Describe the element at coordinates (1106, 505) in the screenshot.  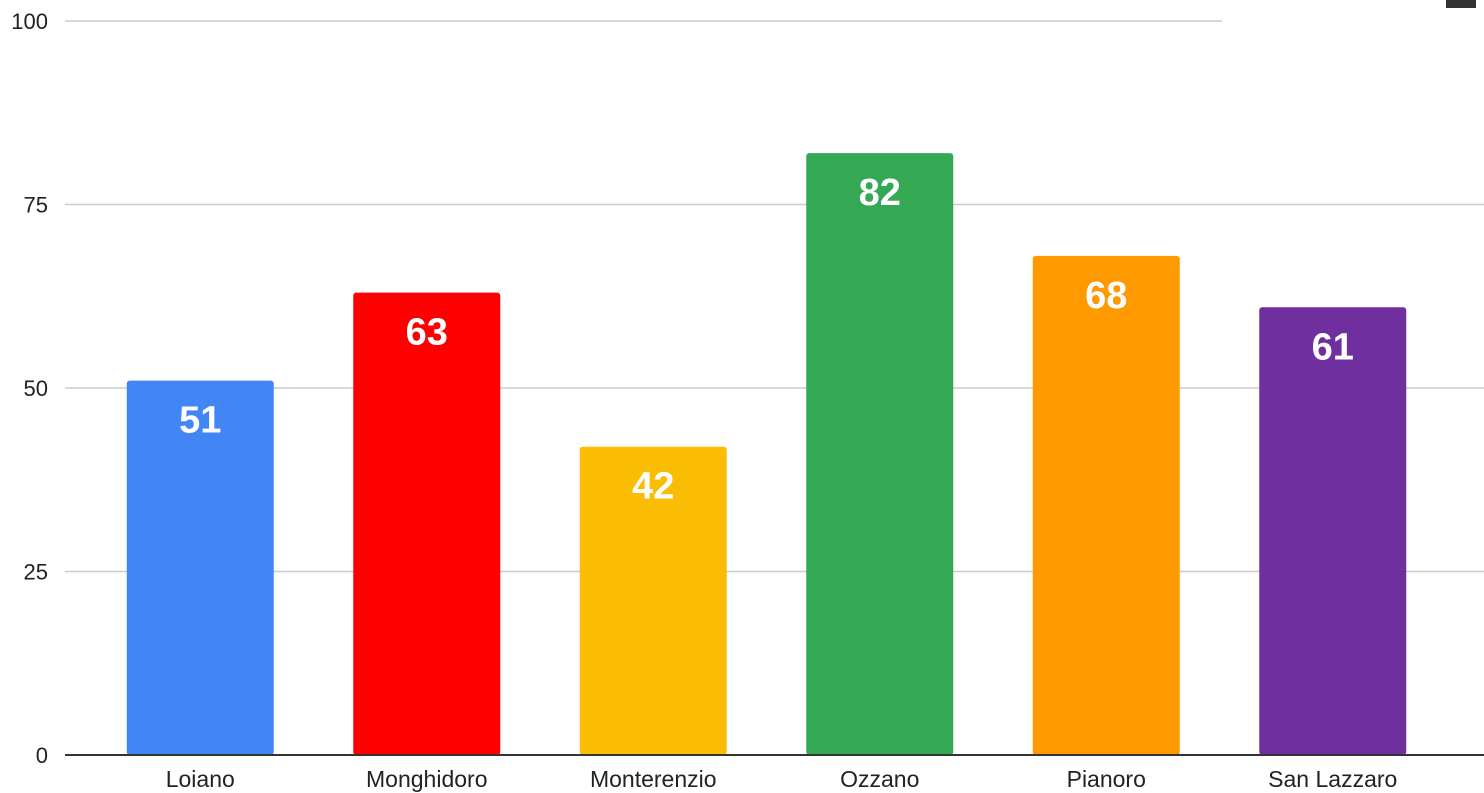
I see `bar-pianoro` at that location.